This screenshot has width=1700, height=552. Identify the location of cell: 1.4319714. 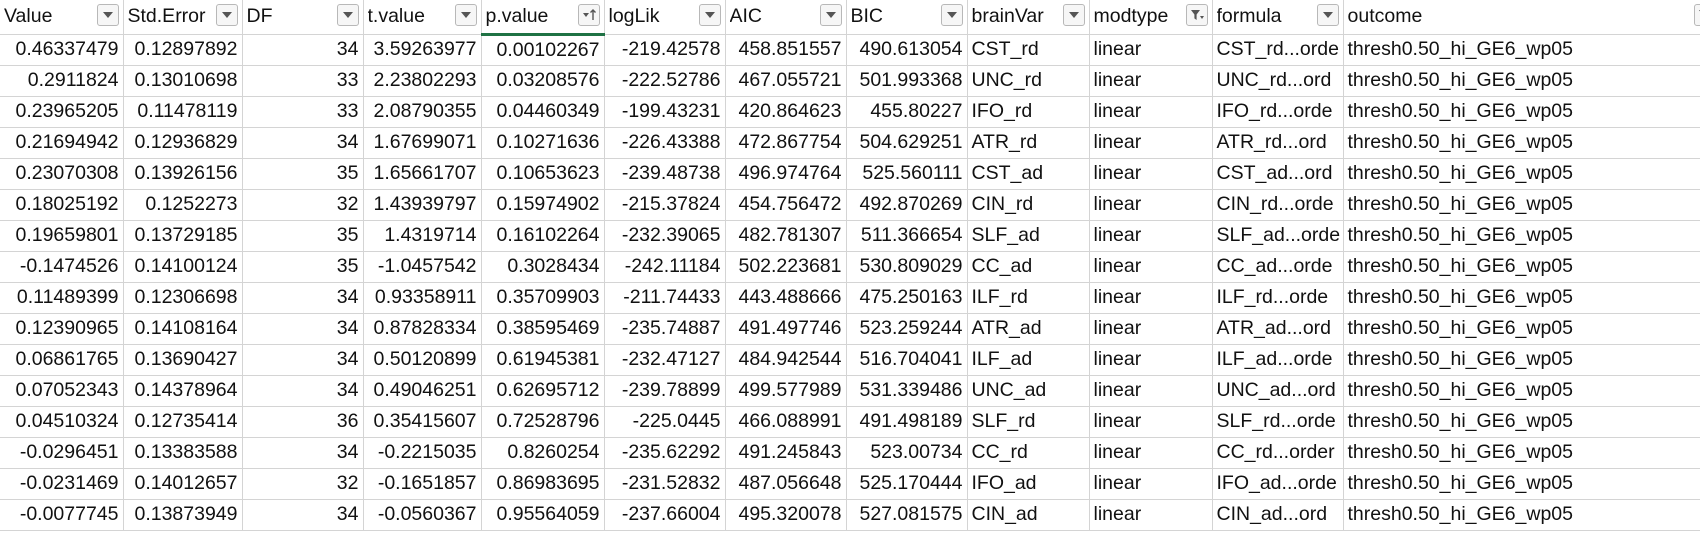
(422, 236).